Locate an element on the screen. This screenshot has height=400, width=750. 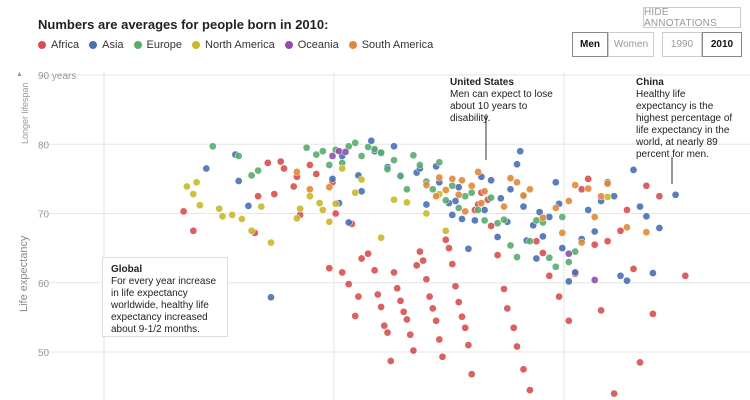
legend-label: Oceania is located at coordinates (318, 45).